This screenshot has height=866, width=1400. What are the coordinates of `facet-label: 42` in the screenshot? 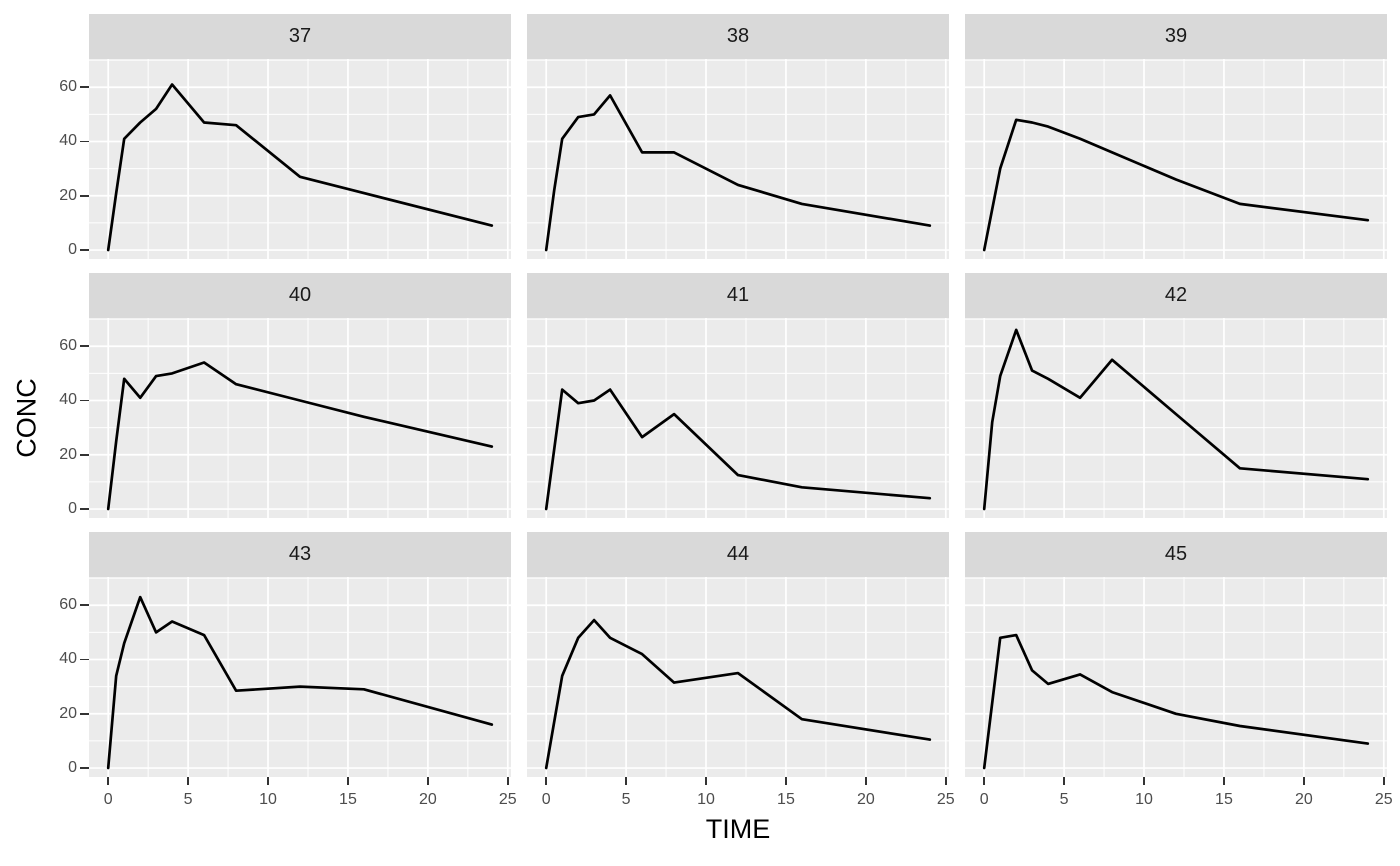 It's located at (1176, 295).